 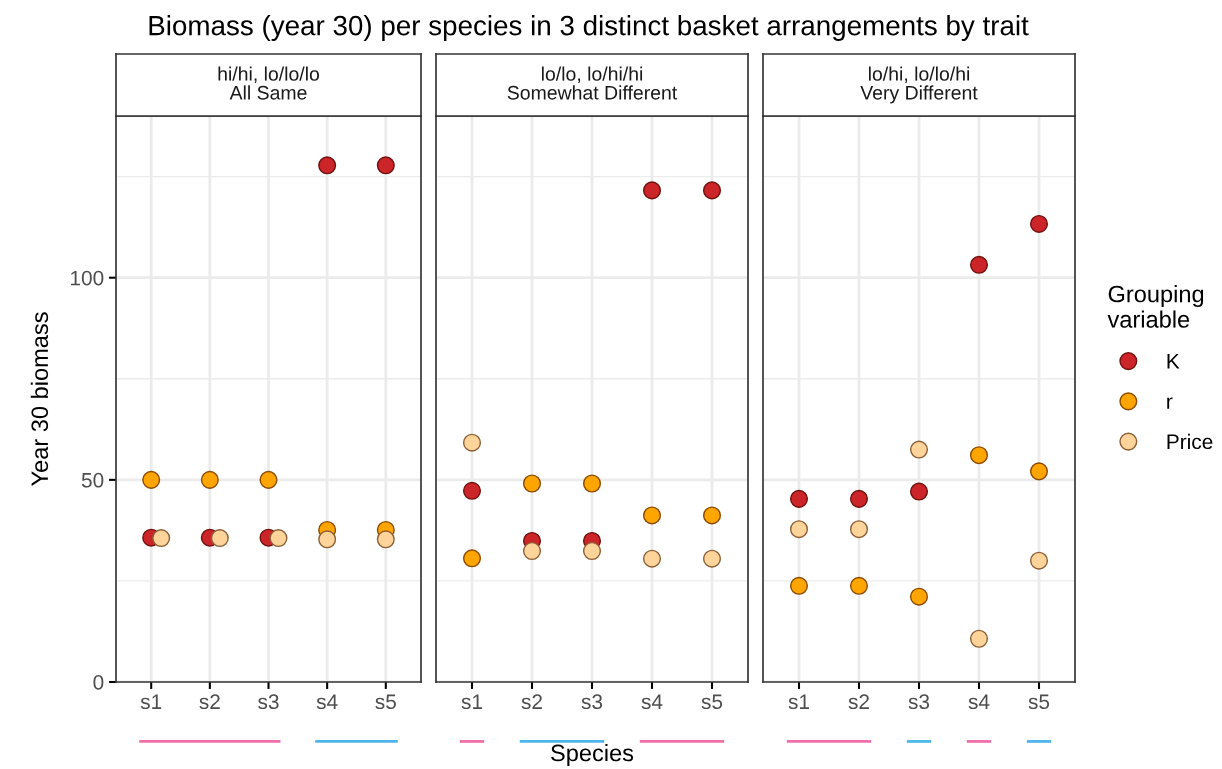 What do you see at coordinates (39, 399) in the screenshot?
I see `y-axis-title: Year 30 biomass` at bounding box center [39, 399].